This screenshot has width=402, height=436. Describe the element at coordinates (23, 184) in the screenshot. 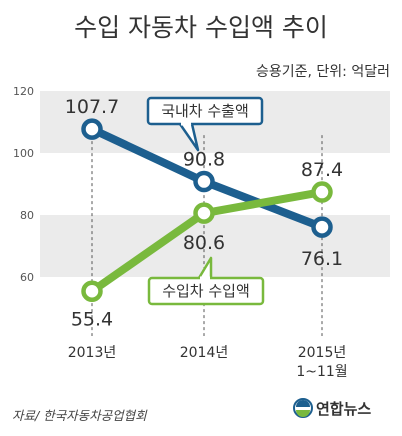

I see `y-axis: 60 80 100 120` at that location.